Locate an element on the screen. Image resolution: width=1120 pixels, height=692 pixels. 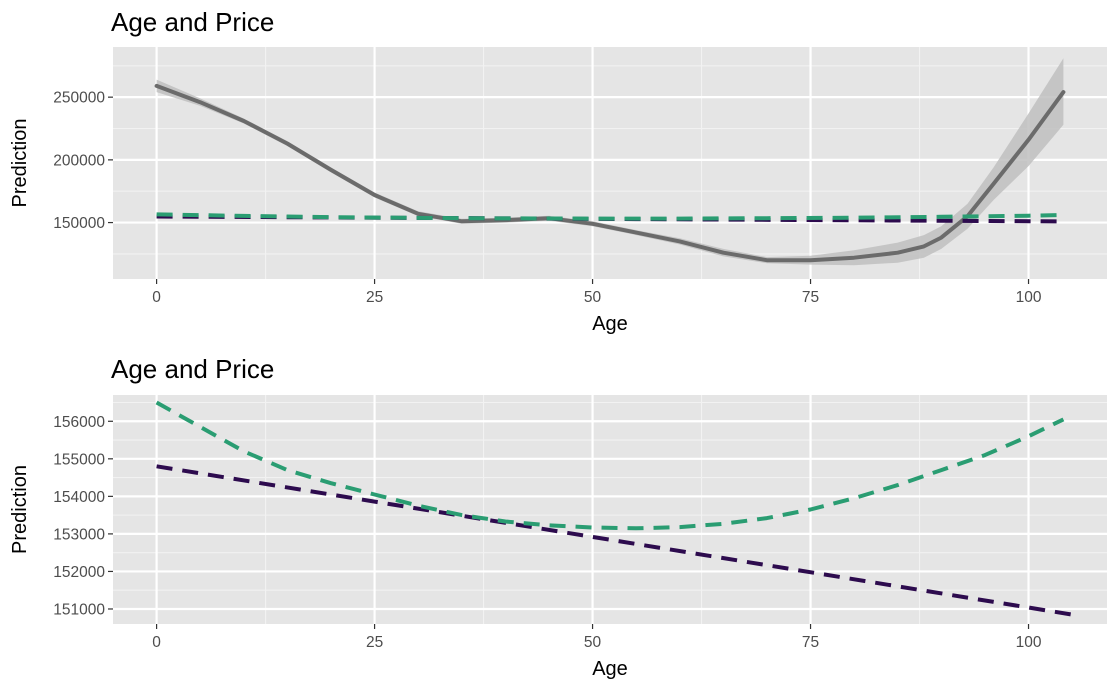
y-tick-label: 153000 is located at coordinates (79, 534).